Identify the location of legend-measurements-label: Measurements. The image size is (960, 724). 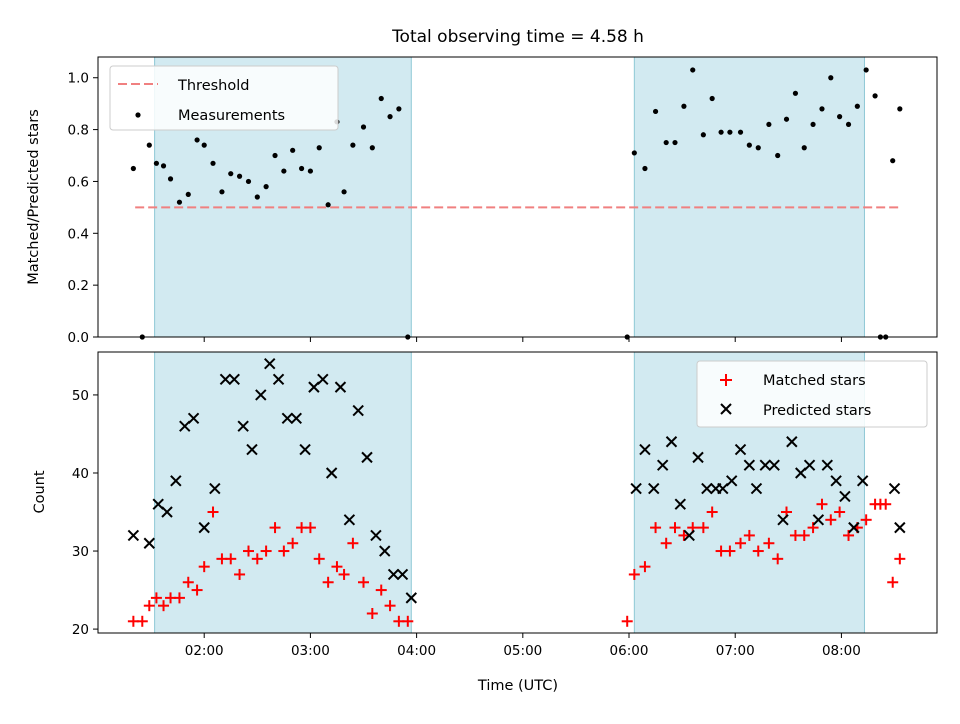
(231, 116).